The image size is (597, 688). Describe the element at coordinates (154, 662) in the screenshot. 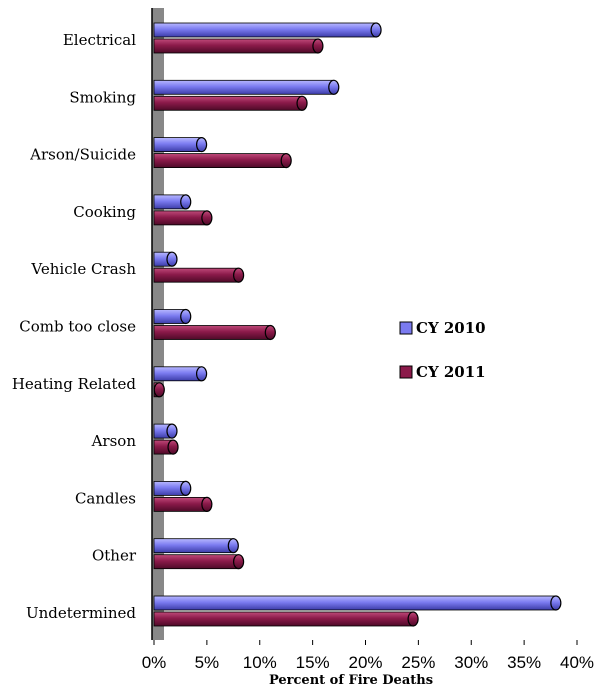

I see `x-tick-label: 0%` at that location.